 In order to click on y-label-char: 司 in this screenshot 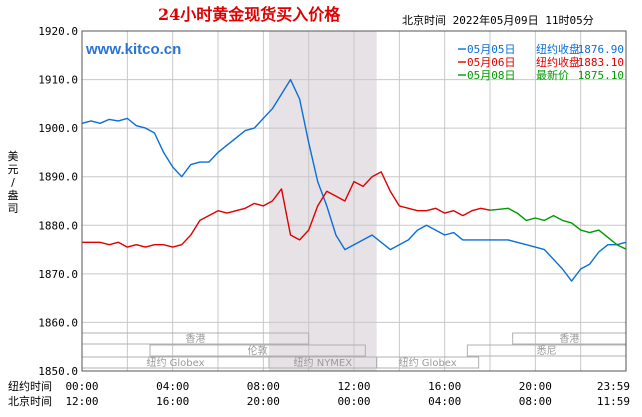, I will do `click(13, 208)`.